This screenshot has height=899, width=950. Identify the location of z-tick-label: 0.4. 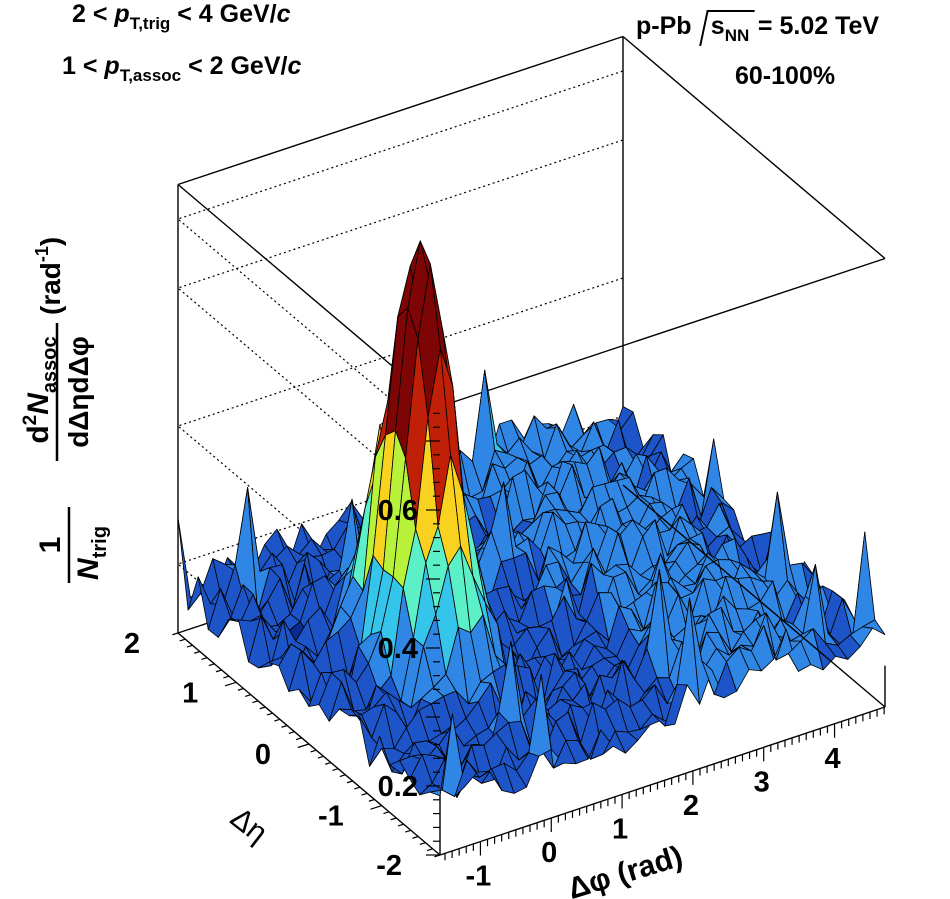
(398, 649).